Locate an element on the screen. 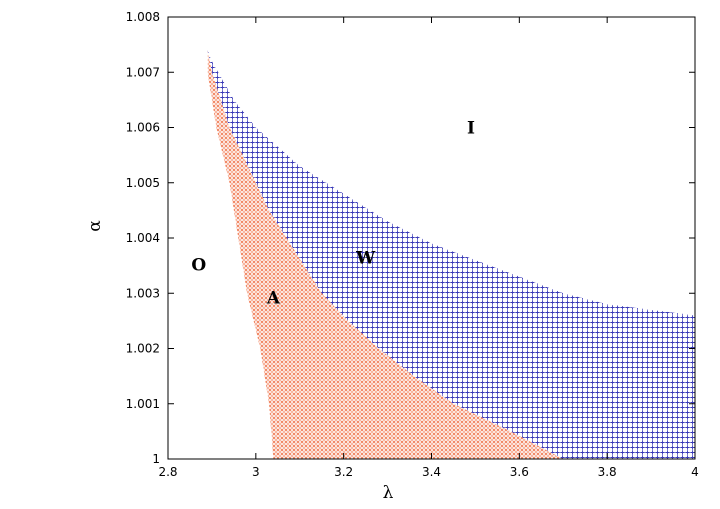  region-label-i: I is located at coordinates (471, 129).